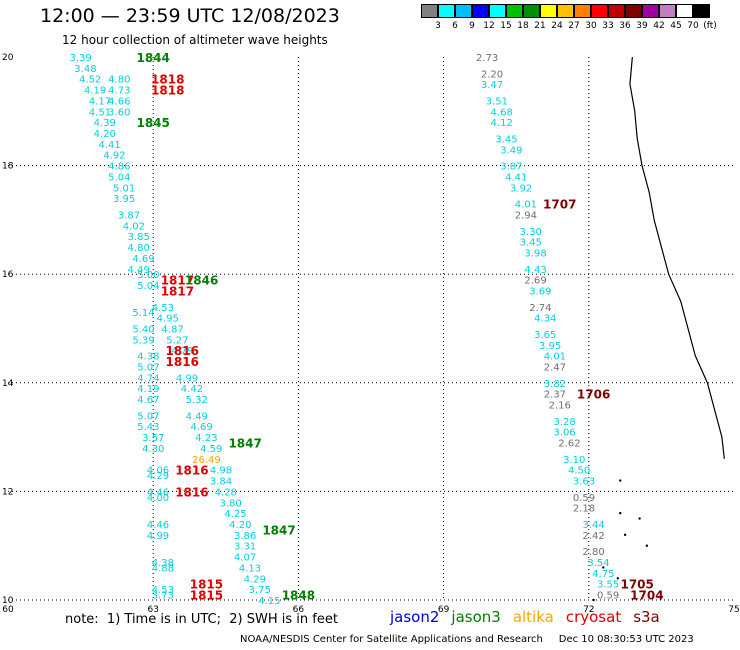 The height and width of the screenshot is (650, 740). What do you see at coordinates (593, 617) in the screenshot?
I see `legend-cryosat: cryosat` at bounding box center [593, 617].